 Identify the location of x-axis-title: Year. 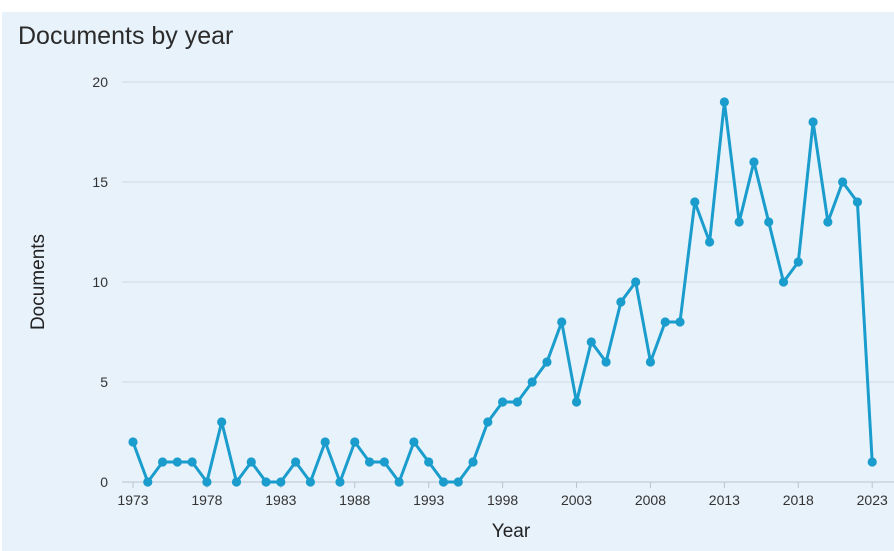
(511, 531).